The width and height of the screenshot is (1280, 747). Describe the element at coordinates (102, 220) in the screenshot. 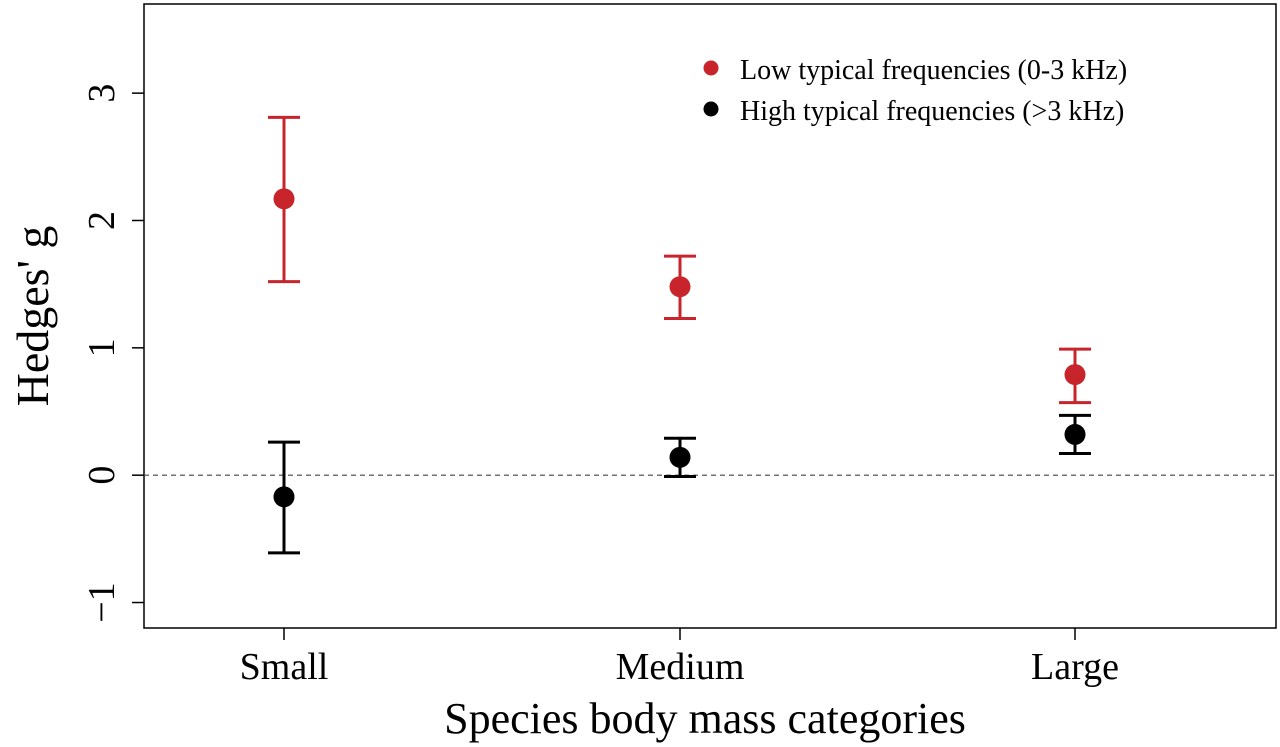

I see `y-tick-label: 2` at that location.